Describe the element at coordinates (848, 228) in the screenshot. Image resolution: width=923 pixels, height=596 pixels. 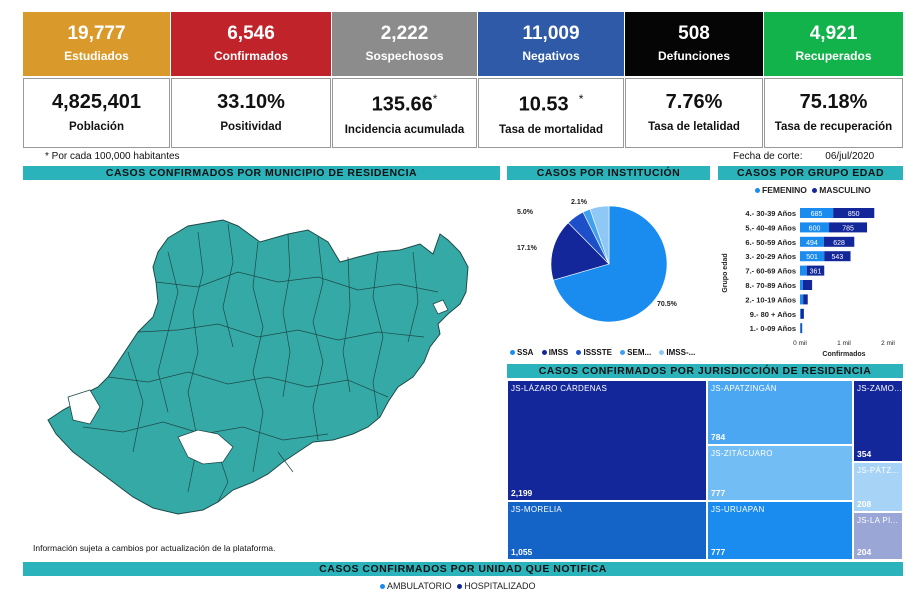
I see `bar-label-masculino: 785` at that location.